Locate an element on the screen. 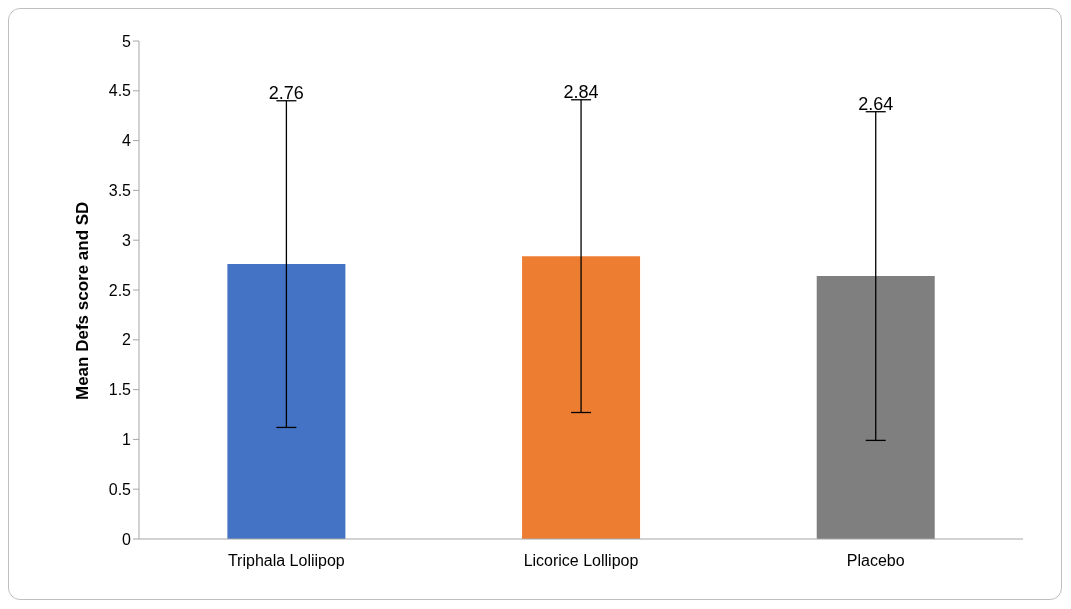 Image resolution: width=1071 pixels, height=609 pixels. y-tick-label: 2.5 is located at coordinates (120, 290).